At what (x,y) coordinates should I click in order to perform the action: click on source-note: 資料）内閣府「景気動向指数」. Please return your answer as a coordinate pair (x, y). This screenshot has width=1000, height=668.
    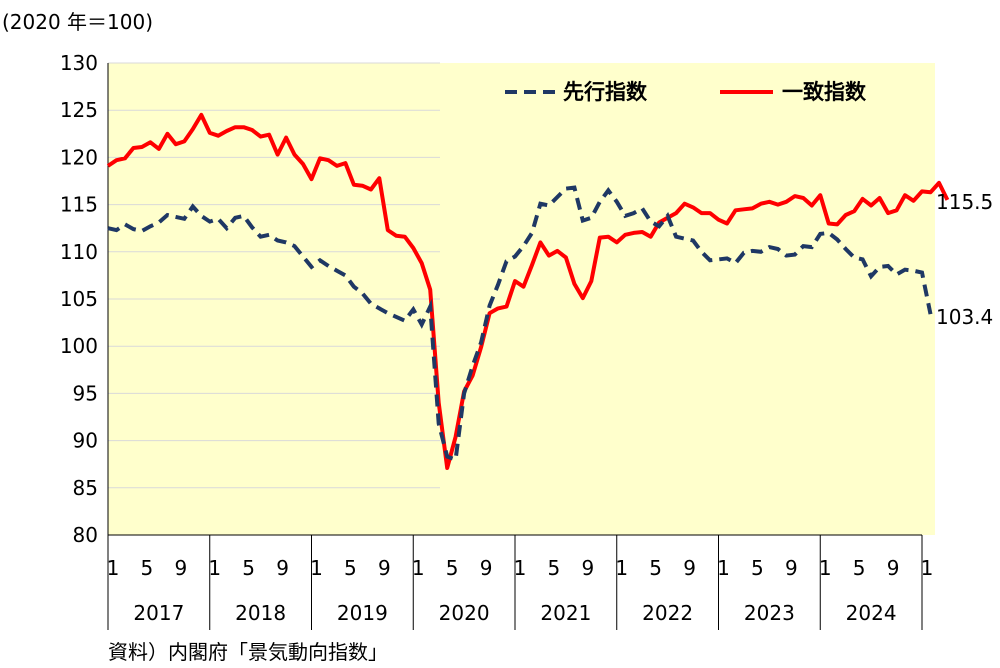
    Looking at the image, I should click on (248, 652).